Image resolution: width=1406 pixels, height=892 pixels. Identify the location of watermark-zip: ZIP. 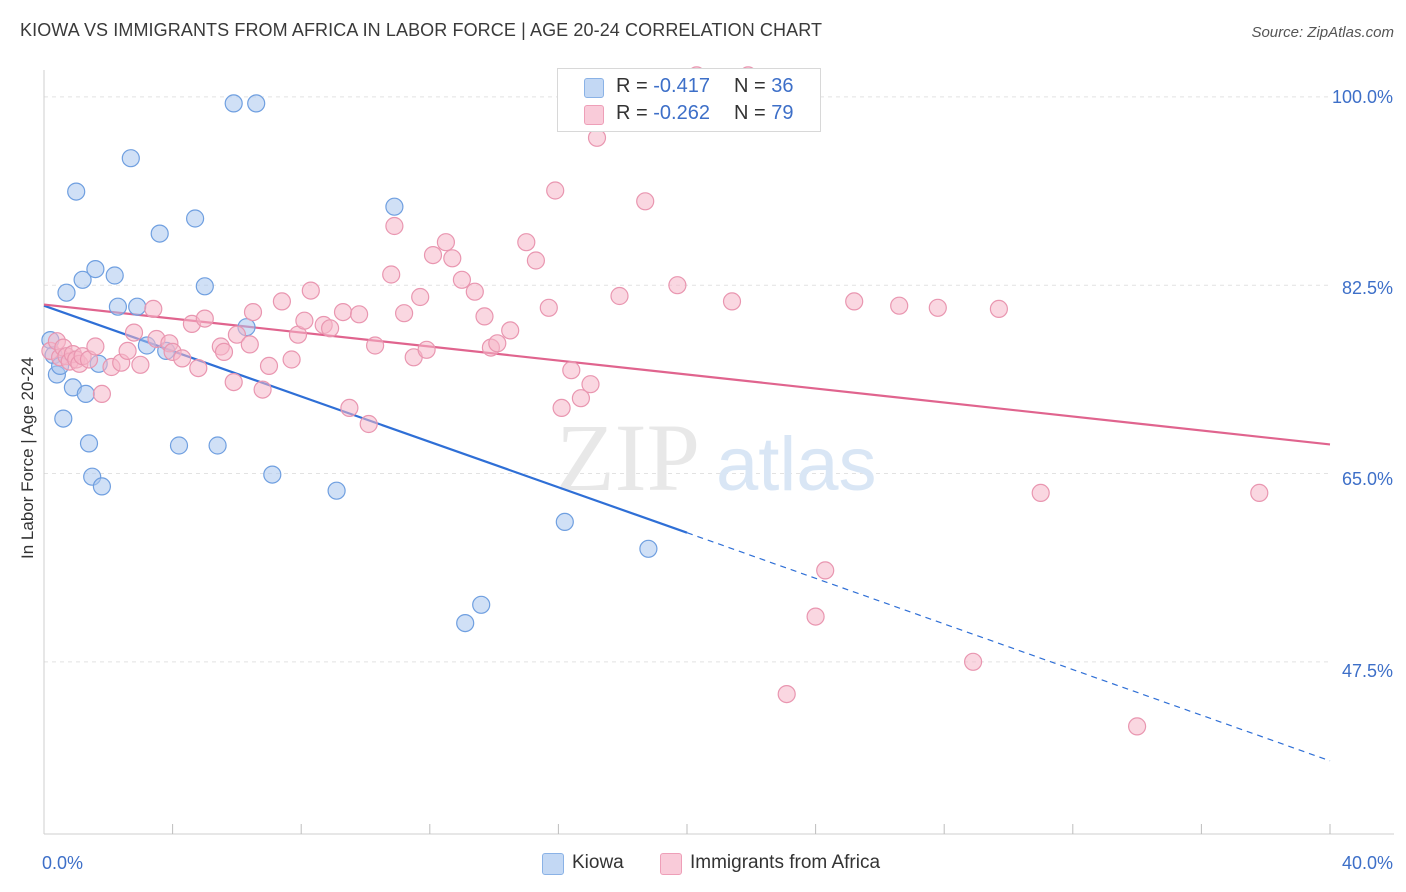
(628, 457).